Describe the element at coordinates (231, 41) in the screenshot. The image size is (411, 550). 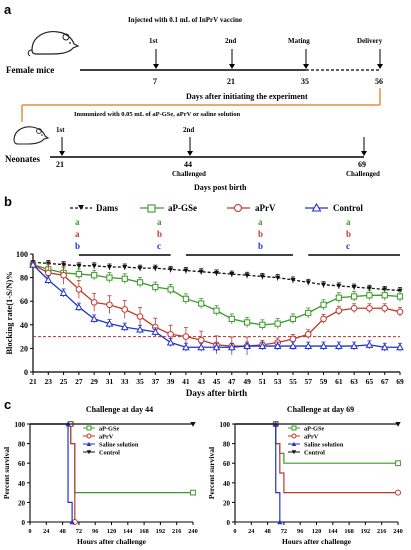
I see `female-mark-2-top: 2nd` at that location.